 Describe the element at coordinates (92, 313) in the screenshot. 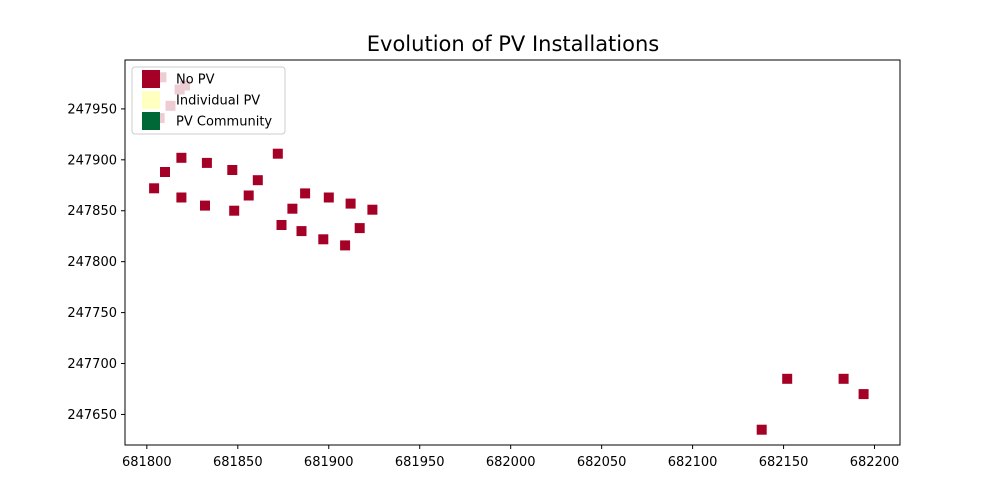

I see `y-tick-label: 247750` at that location.